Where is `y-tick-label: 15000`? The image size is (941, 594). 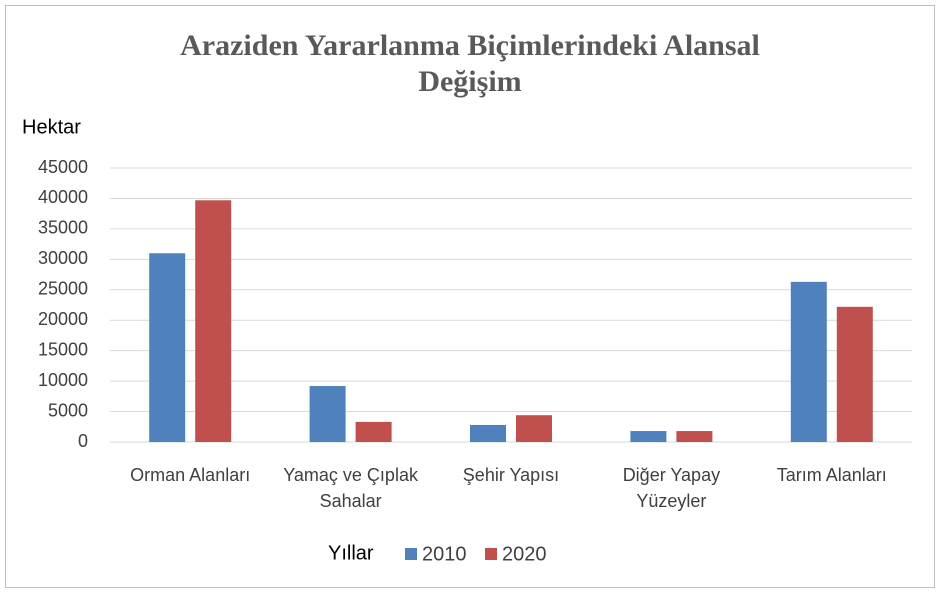 y-tick-label: 15000 is located at coordinates (63, 349).